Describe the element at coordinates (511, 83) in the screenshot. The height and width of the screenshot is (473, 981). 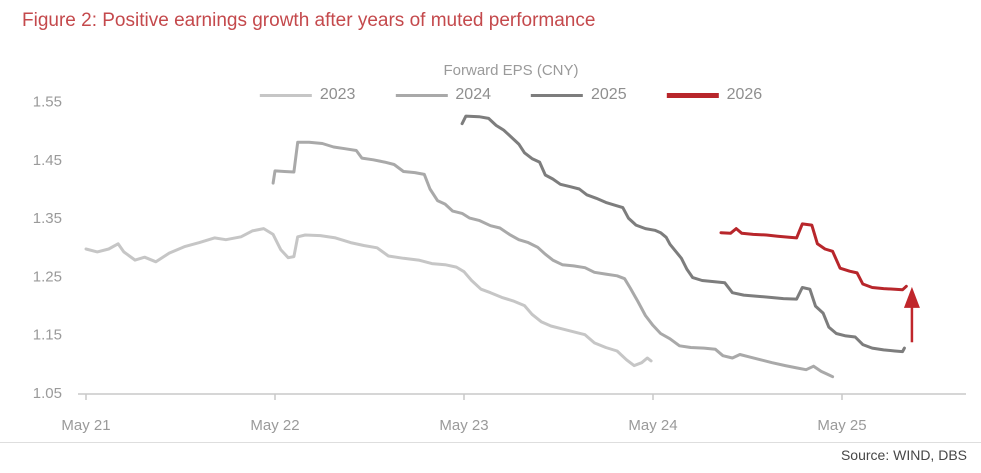
I see `chart-legend: Forward EPS (CNY) 2023 2024 2025 2026` at that location.